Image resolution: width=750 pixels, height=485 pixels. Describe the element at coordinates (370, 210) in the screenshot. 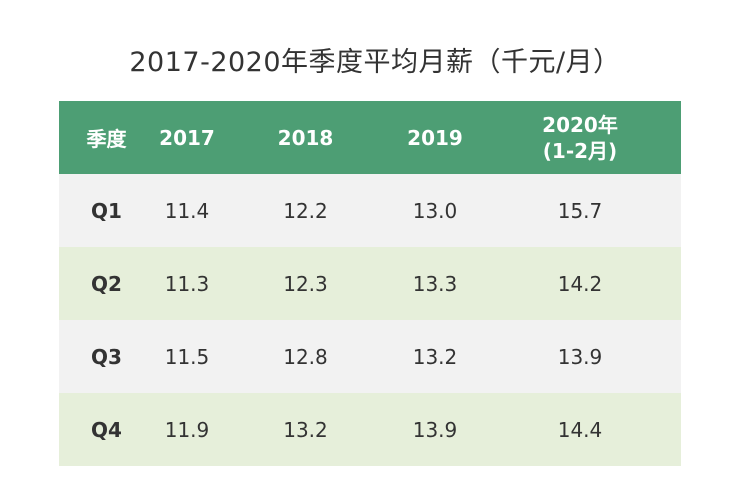

I see `table-row: Q1 11.4 12.2 13.0 15.7` at that location.